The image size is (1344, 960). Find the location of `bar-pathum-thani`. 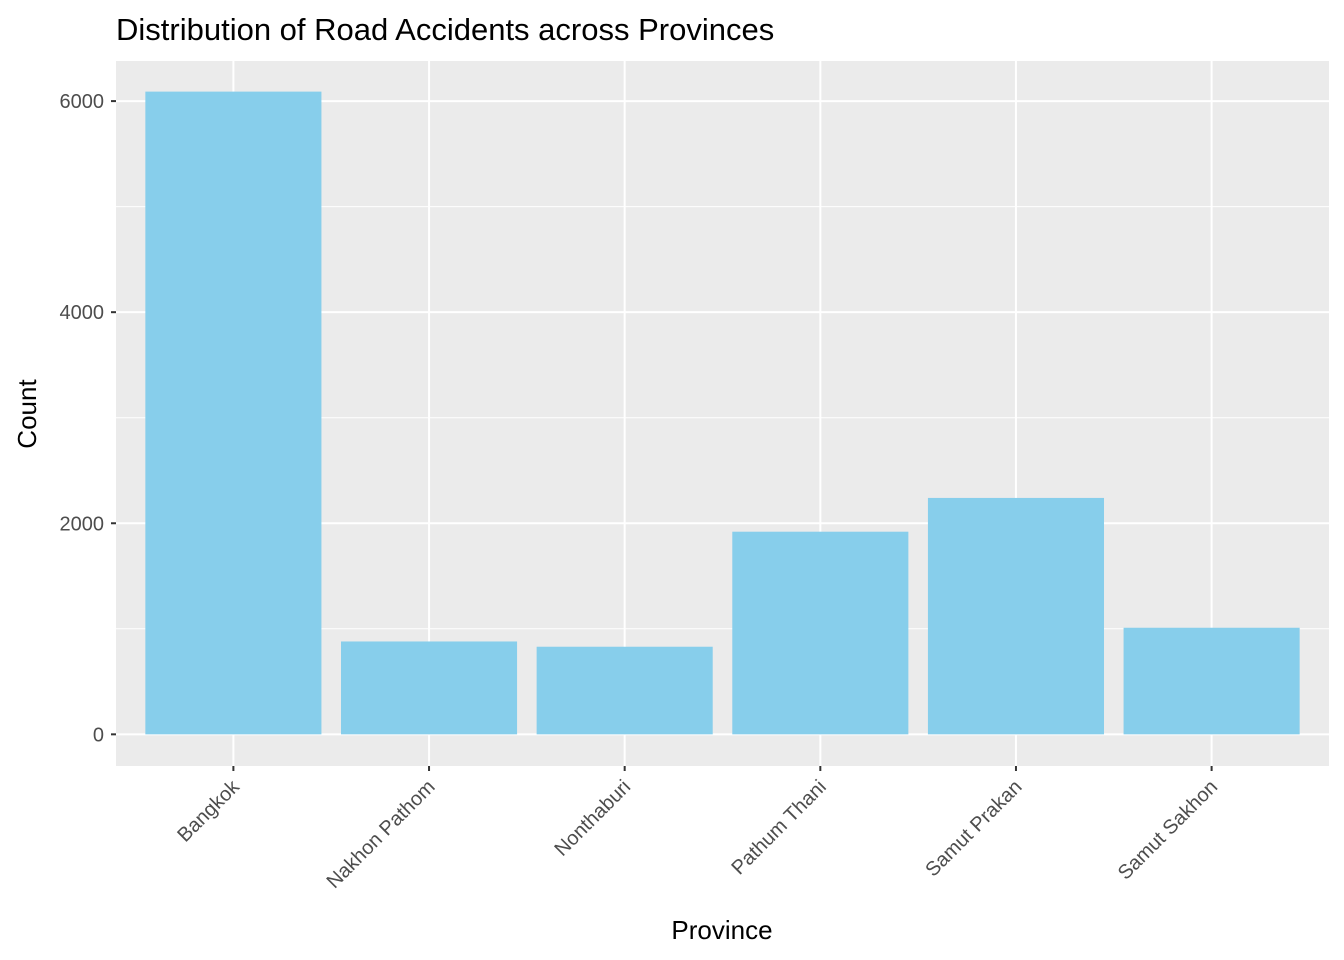

bar-pathum-thani is located at coordinates (820, 633).